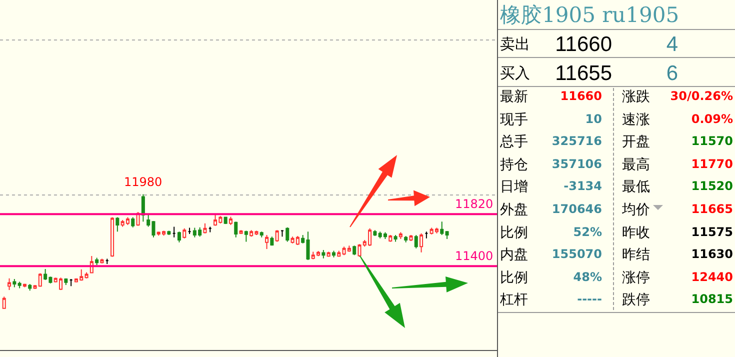  I want to click on text: 买入, so click(515, 73).